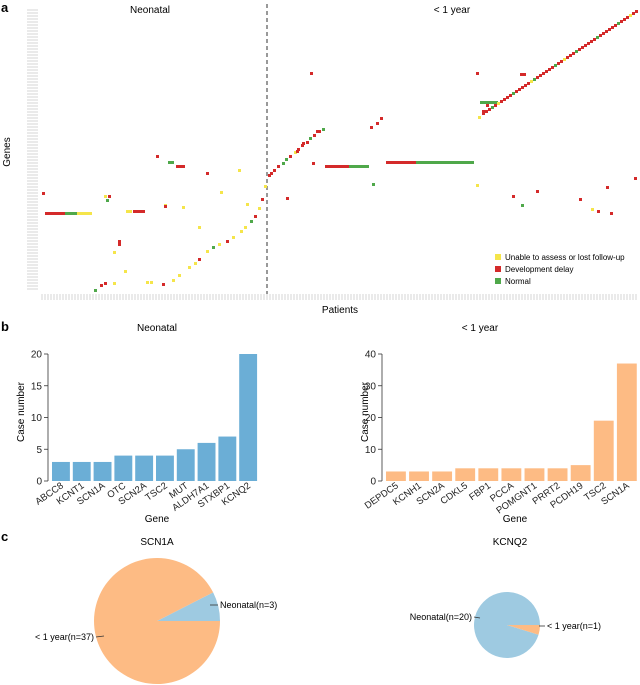 The width and height of the screenshot is (640, 685). What do you see at coordinates (505, 597) in the screenshot?
I see `pie-chart-kcnq2: KCNQ2 Neonatal(n=20) < 1 year(n=1)` at bounding box center [505, 597].